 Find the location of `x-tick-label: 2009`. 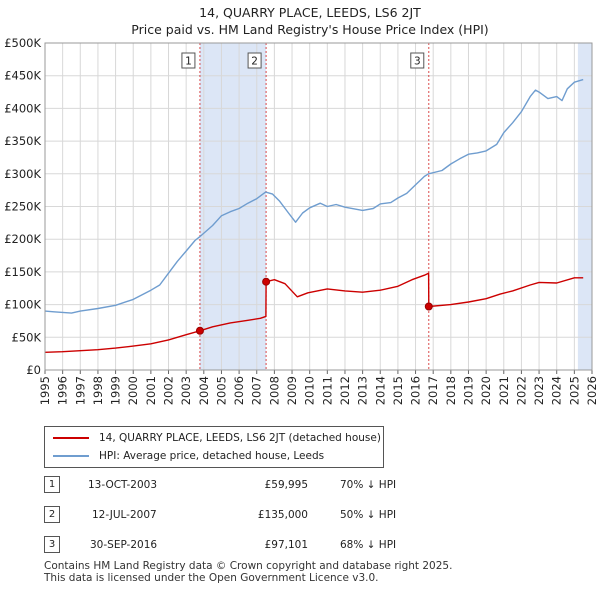

x-tick-label: 2009 is located at coordinates (292, 390).